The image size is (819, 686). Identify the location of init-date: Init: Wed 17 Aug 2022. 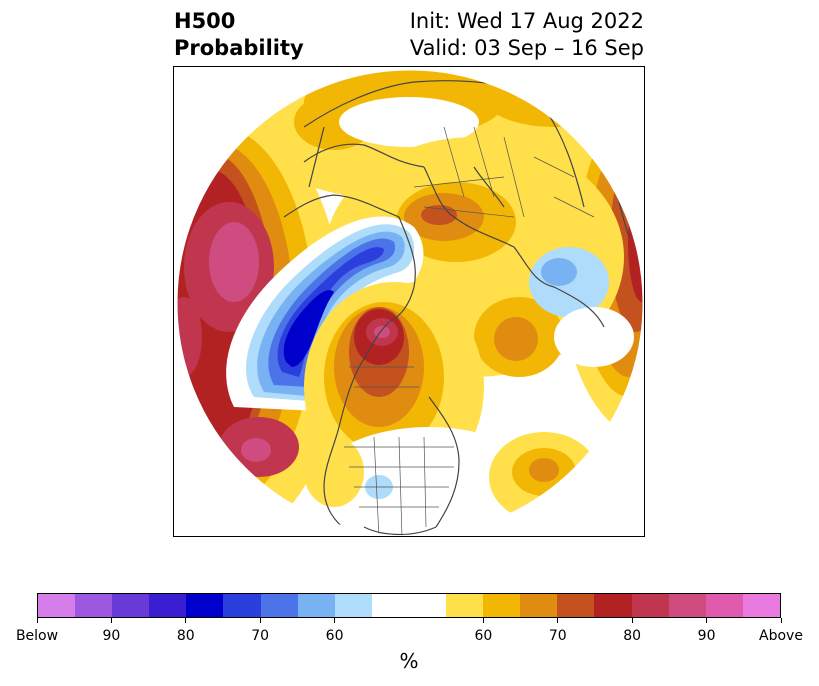
(526, 21).